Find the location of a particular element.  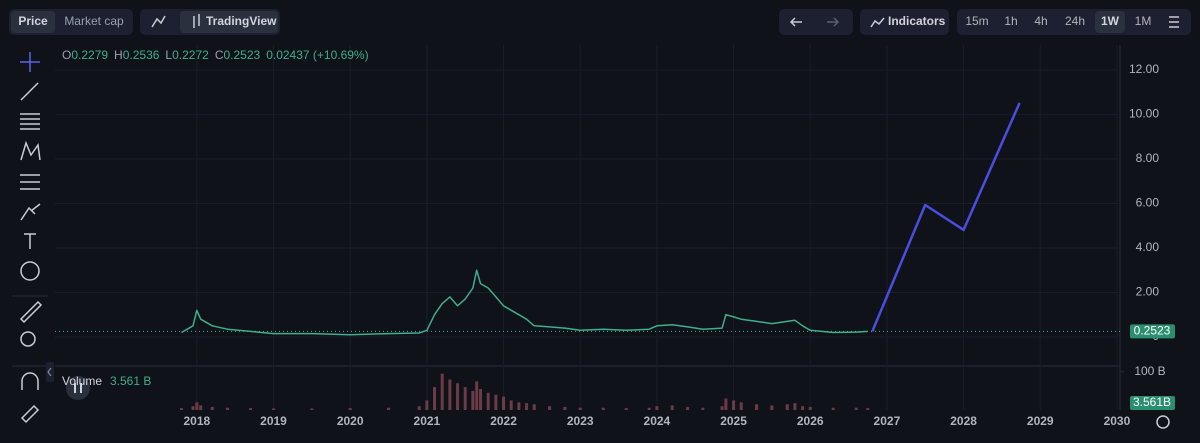

x-tick-label: 2028 is located at coordinates (963, 421).